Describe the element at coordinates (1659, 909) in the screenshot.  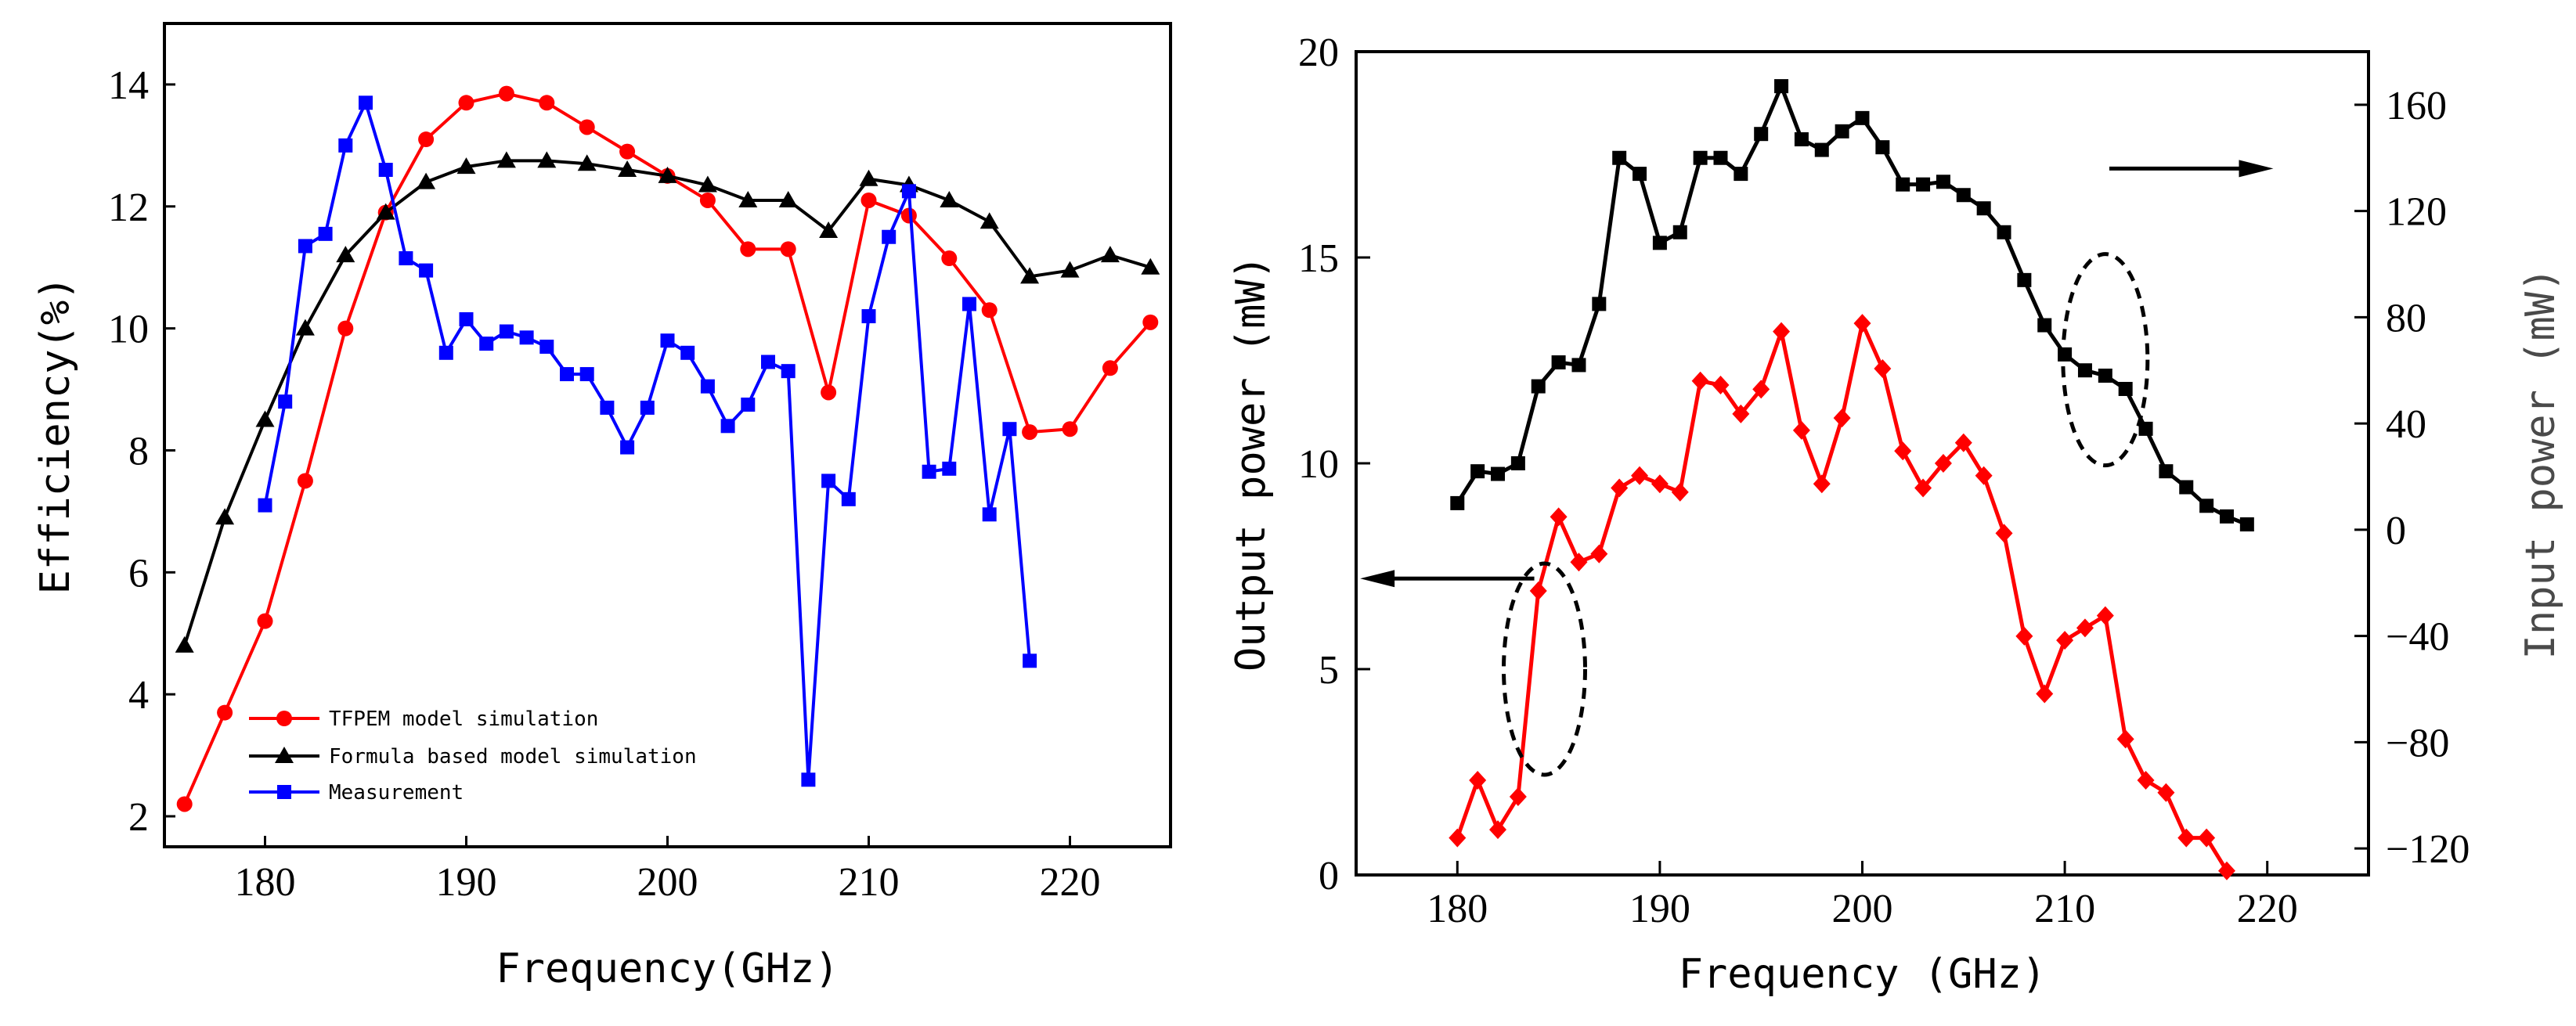
I see `x-tick-label: 190` at that location.